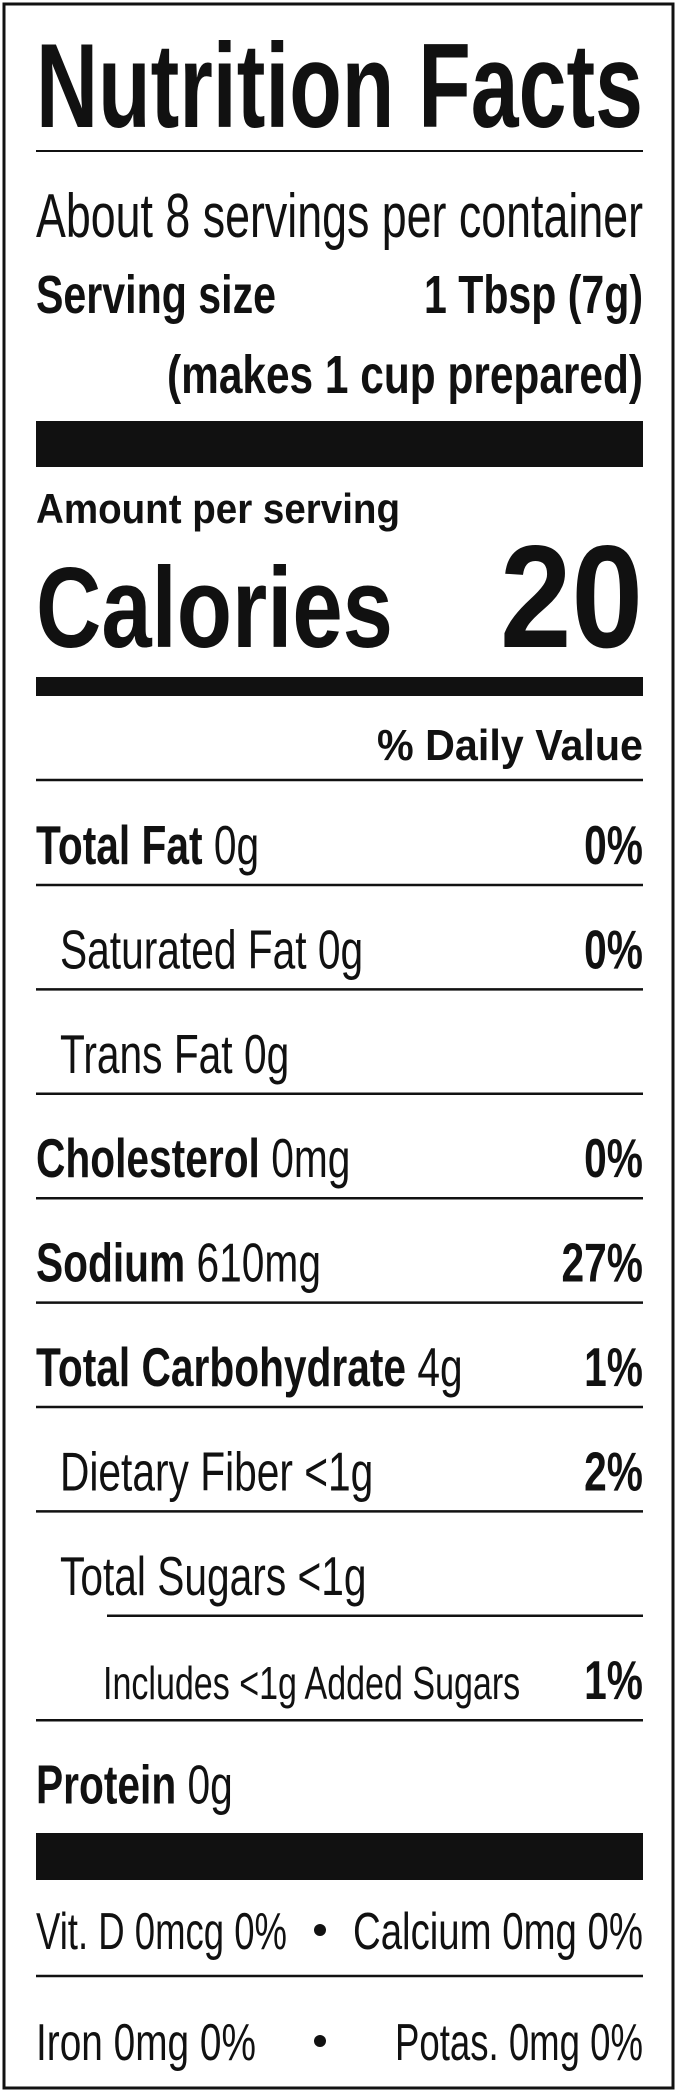 Image resolution: width=679 pixels, height=2094 pixels. I want to click on nutrient-text: Total Sugars <1g, so click(213, 1576).